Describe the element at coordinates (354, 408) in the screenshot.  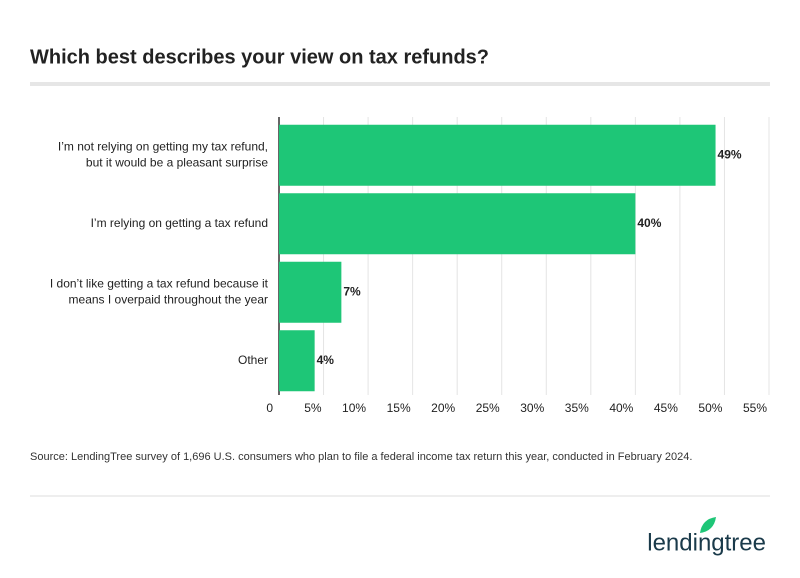
I see `x-tick-label: 10%` at that location.